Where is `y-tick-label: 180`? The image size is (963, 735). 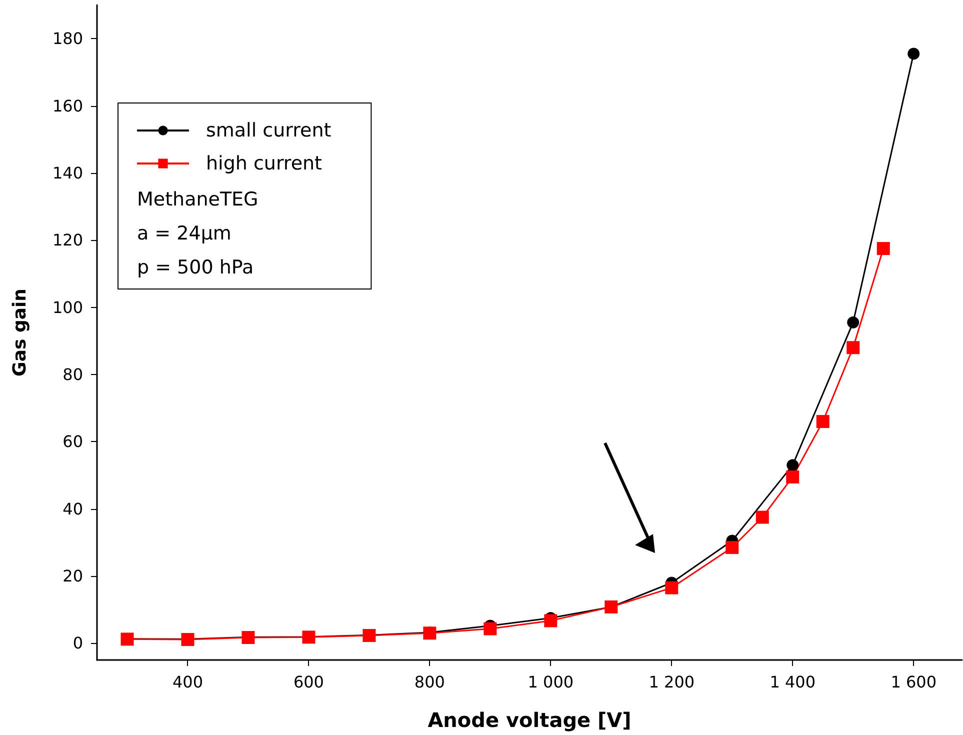
y-tick-label: 180 is located at coordinates (67, 38).